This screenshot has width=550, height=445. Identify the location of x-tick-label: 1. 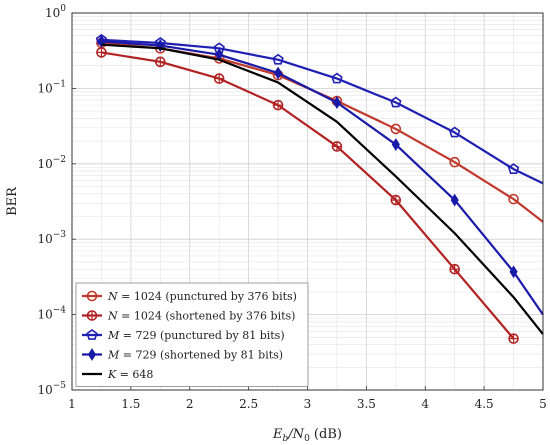
(72, 404).